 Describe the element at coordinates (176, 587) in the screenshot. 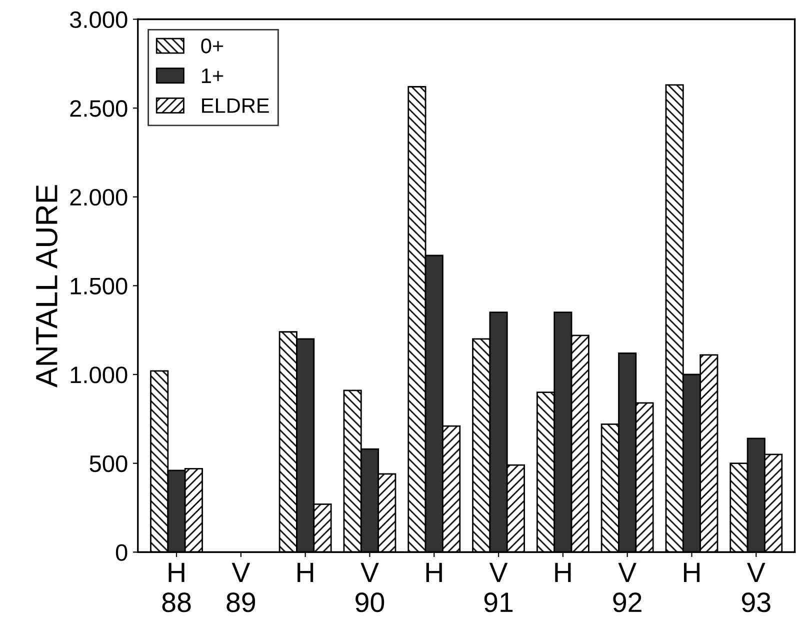

I see `x-tick-label: H 88` at that location.